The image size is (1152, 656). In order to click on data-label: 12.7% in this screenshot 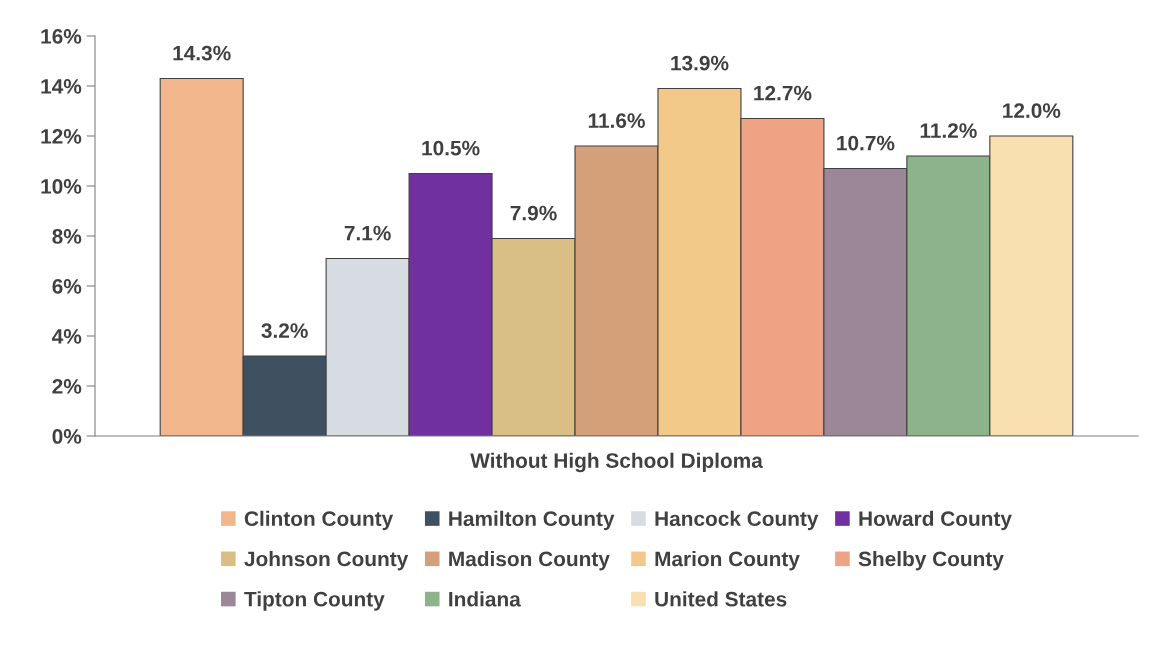, I will do `click(783, 93)`.